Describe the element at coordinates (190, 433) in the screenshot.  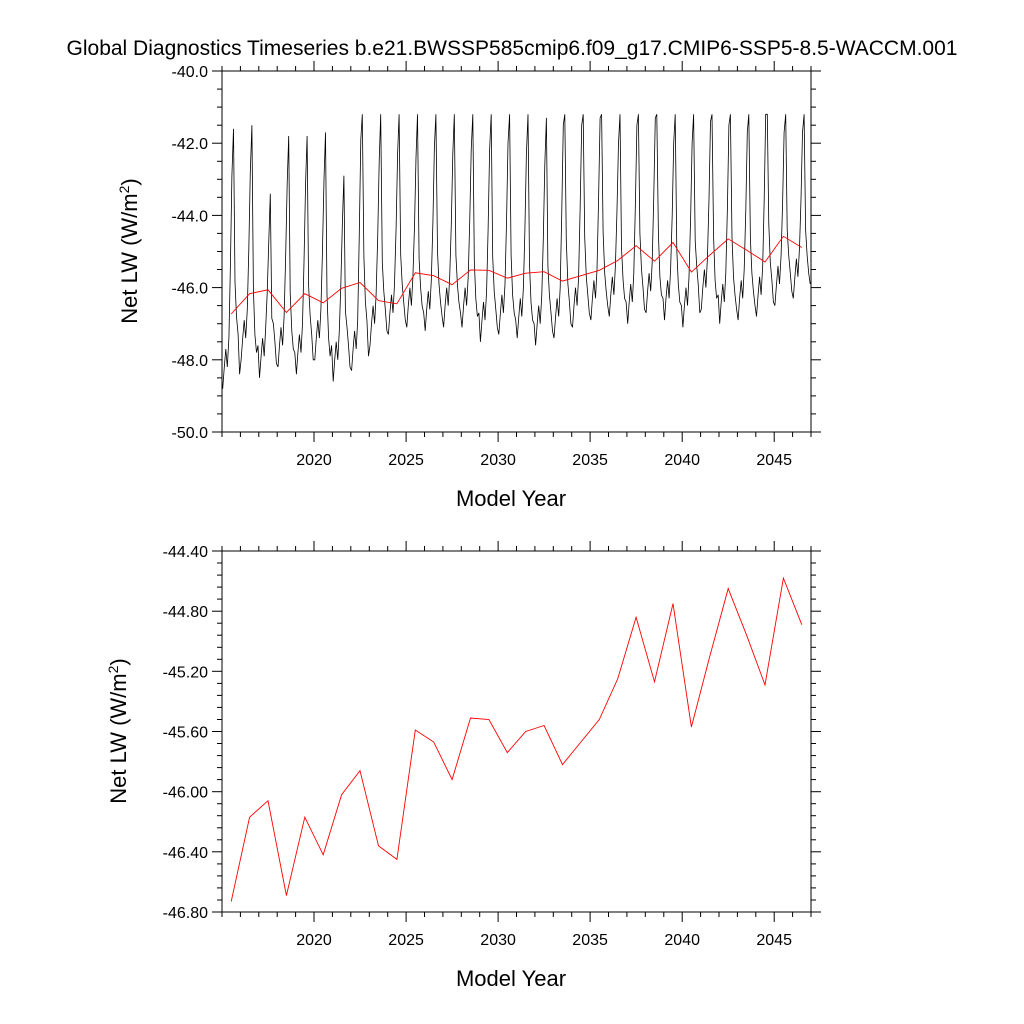
I see `y-tick-label: -50.0` at that location.